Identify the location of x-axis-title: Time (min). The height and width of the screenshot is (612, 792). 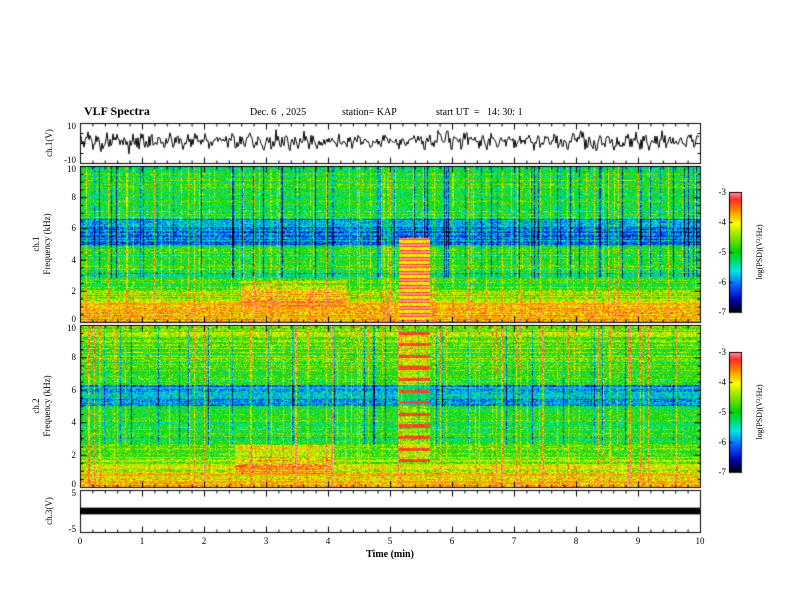
(390, 554).